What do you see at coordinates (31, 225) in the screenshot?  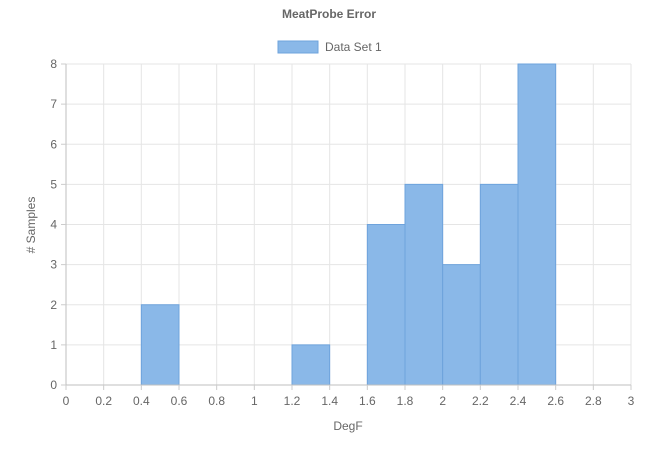 I see `y-axis-label: # Samples` at bounding box center [31, 225].